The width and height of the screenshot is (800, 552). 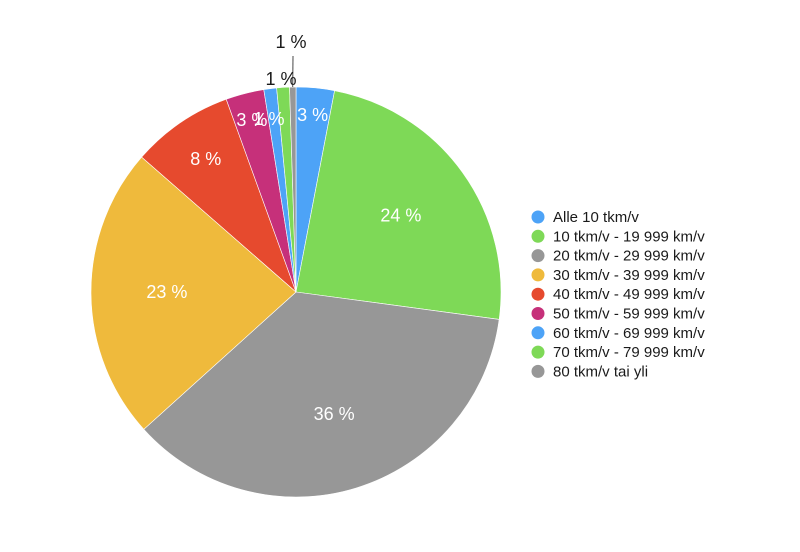 I want to click on legend-label-2: 10 tkm/v - 19 999 km/v, so click(x=629, y=236).